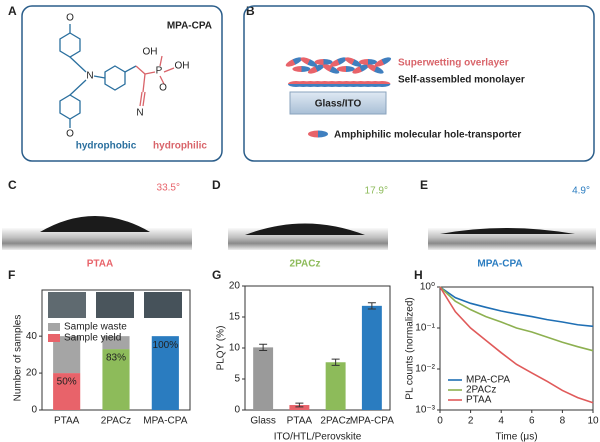  What do you see at coordinates (250, 11) in the screenshot?
I see `panel-label: B` at bounding box center [250, 11].